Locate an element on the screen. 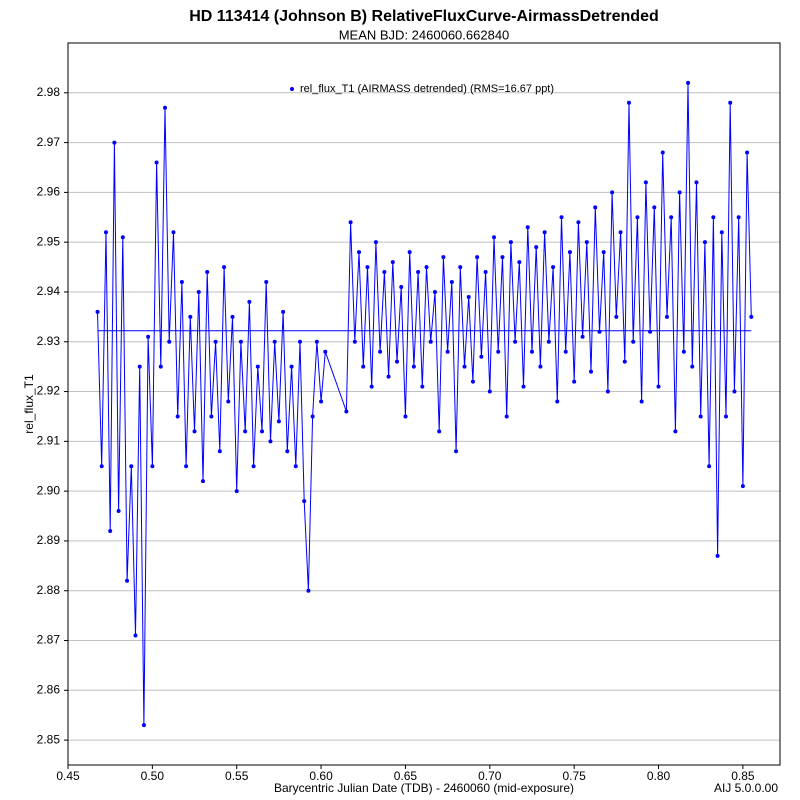 The width and height of the screenshot is (800, 800). y-axis-label: rel_flux_T1 is located at coordinates (29, 404).